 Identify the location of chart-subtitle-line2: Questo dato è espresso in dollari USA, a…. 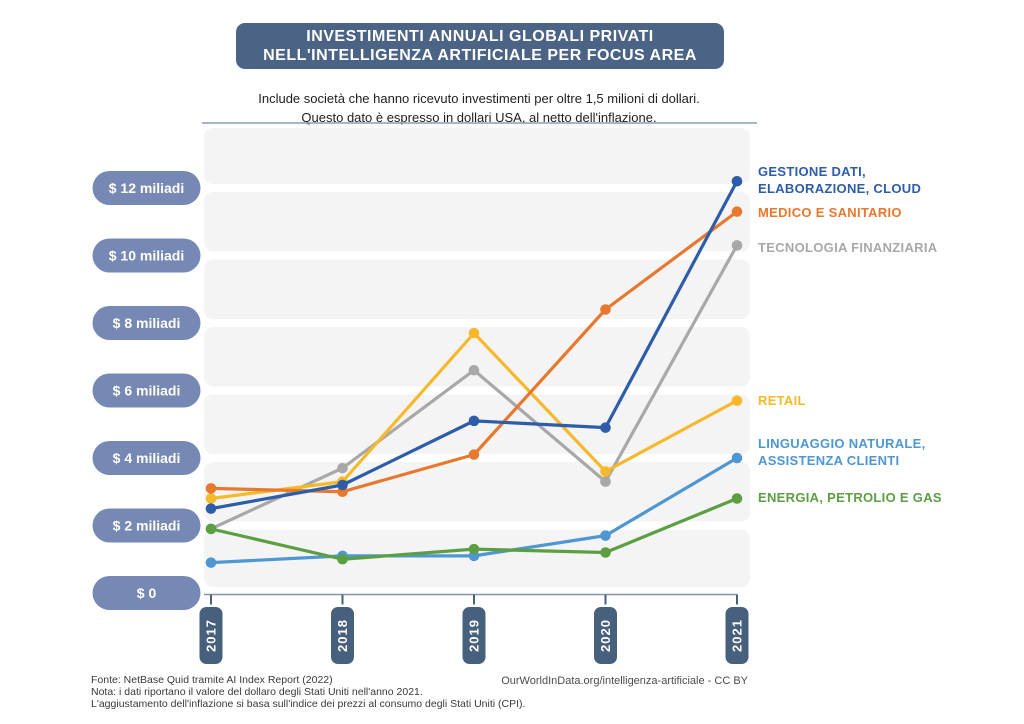
(479, 117).